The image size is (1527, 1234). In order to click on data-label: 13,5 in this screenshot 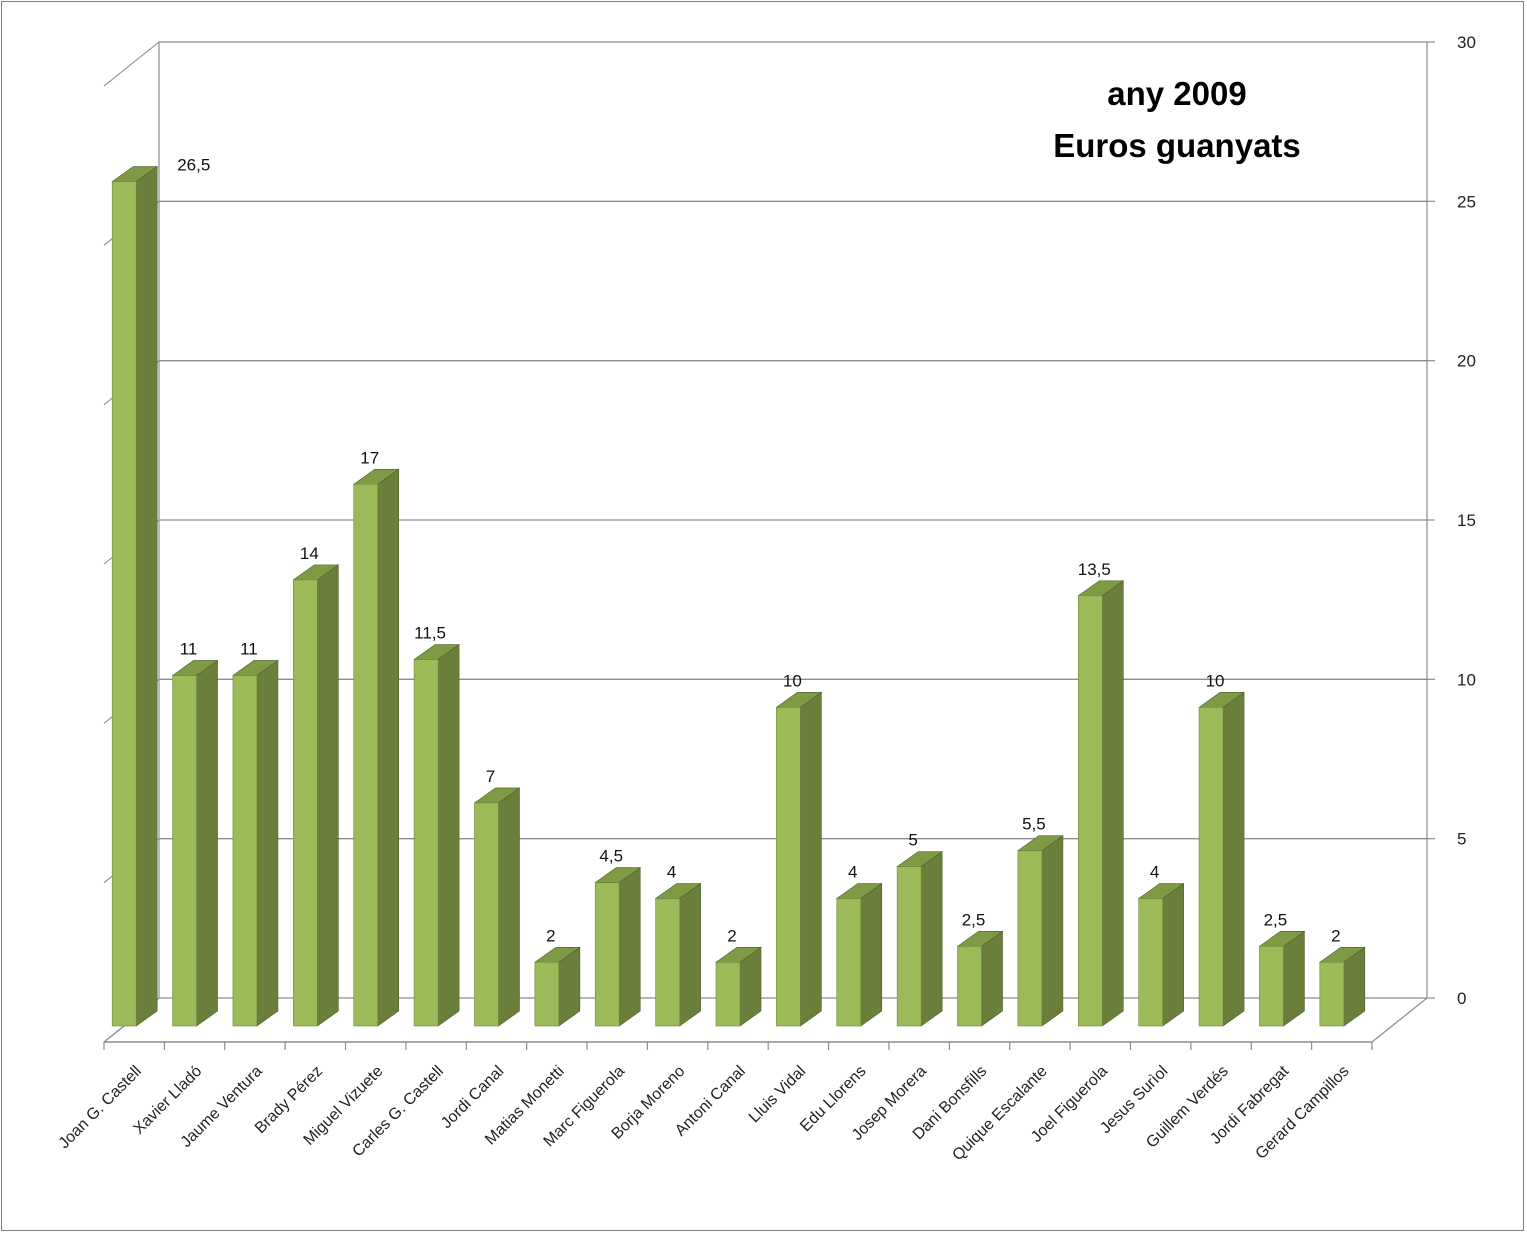, I will do `click(1094, 569)`.